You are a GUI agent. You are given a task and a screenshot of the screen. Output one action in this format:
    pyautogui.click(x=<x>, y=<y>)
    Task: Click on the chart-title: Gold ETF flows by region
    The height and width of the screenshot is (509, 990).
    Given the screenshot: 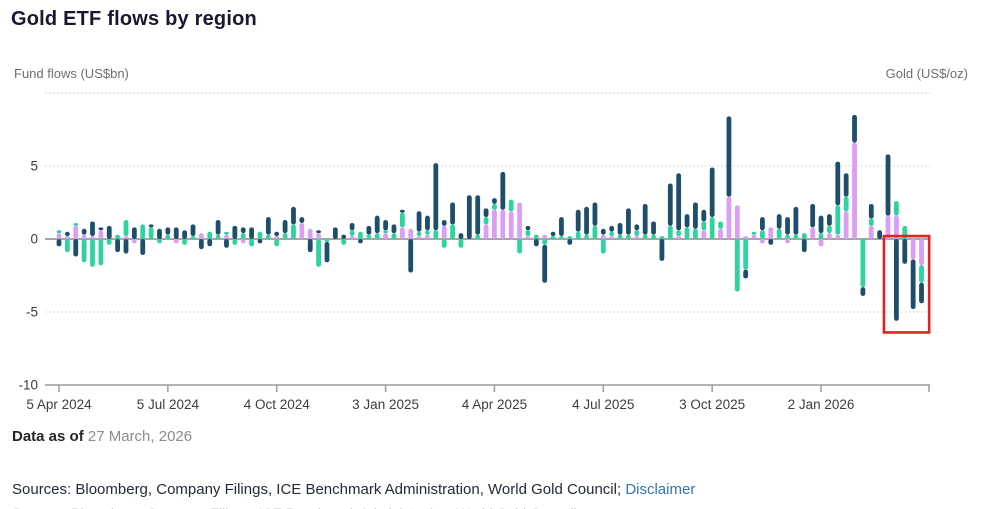 What is the action you would take?
    pyautogui.click(x=134, y=19)
    